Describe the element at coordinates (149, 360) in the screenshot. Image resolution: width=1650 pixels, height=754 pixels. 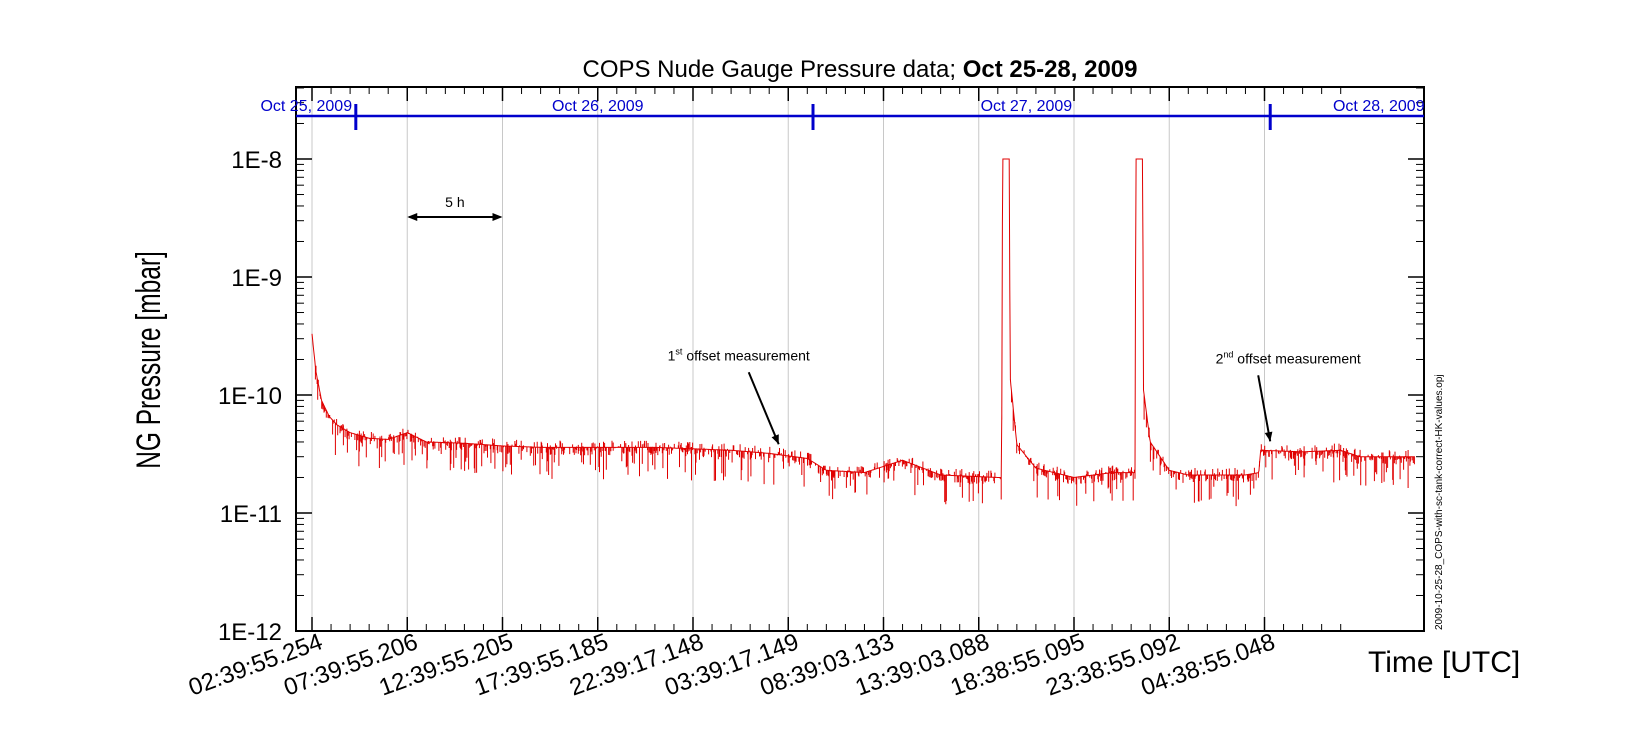
I see `y-axis-label: NG Pressure [mbar]` at that location.